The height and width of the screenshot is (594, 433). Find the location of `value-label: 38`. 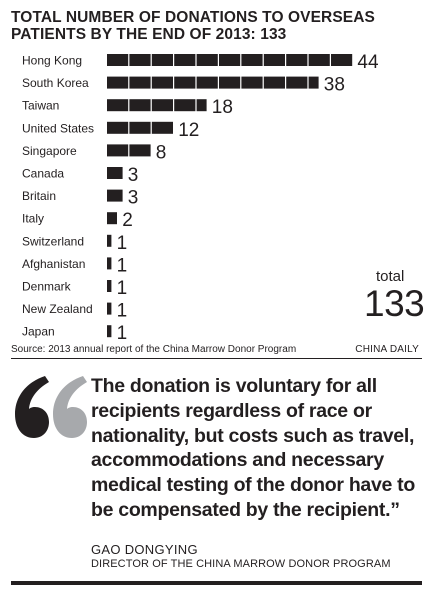

value-label: 38 is located at coordinates (334, 85).